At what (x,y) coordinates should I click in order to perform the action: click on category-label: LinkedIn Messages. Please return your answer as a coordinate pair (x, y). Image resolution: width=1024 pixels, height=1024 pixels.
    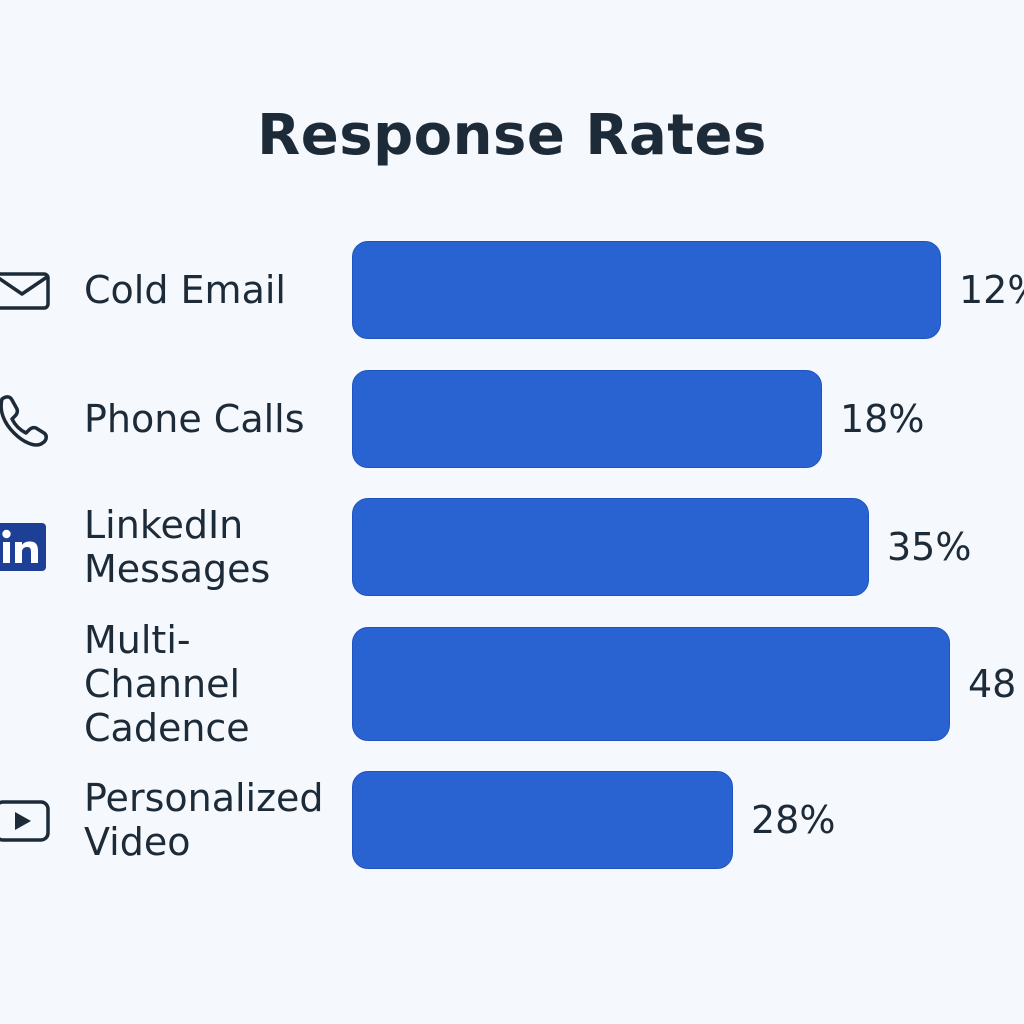
    Looking at the image, I should click on (177, 547).